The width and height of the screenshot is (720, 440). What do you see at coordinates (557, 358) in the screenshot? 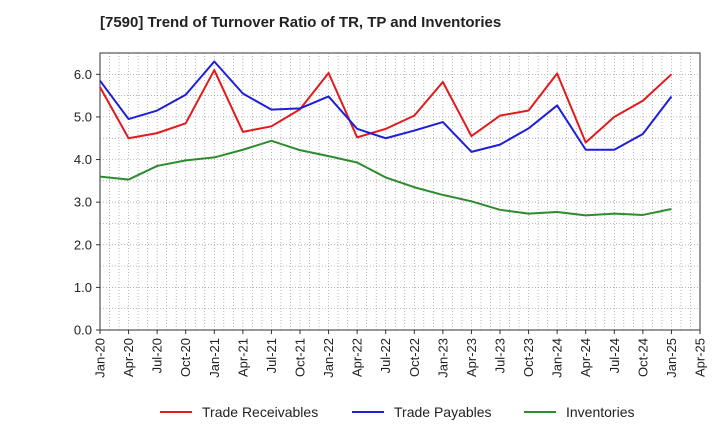
I see `x-tick-label: Jan-24` at bounding box center [557, 358].